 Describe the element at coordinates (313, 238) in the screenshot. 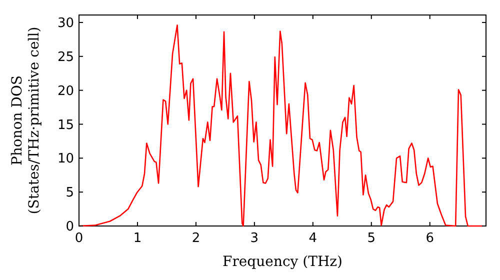

I see `x-tick-label: 4` at that location.